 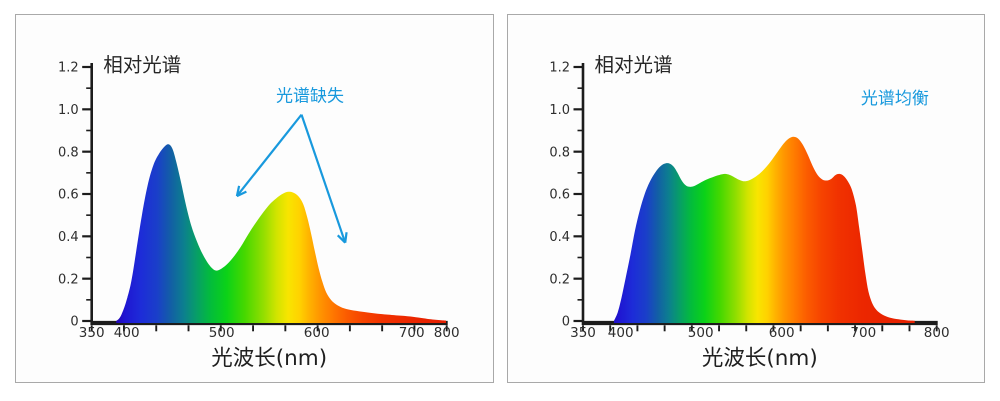 I want to click on annotation-label: 光谱均衡, so click(x=895, y=99).